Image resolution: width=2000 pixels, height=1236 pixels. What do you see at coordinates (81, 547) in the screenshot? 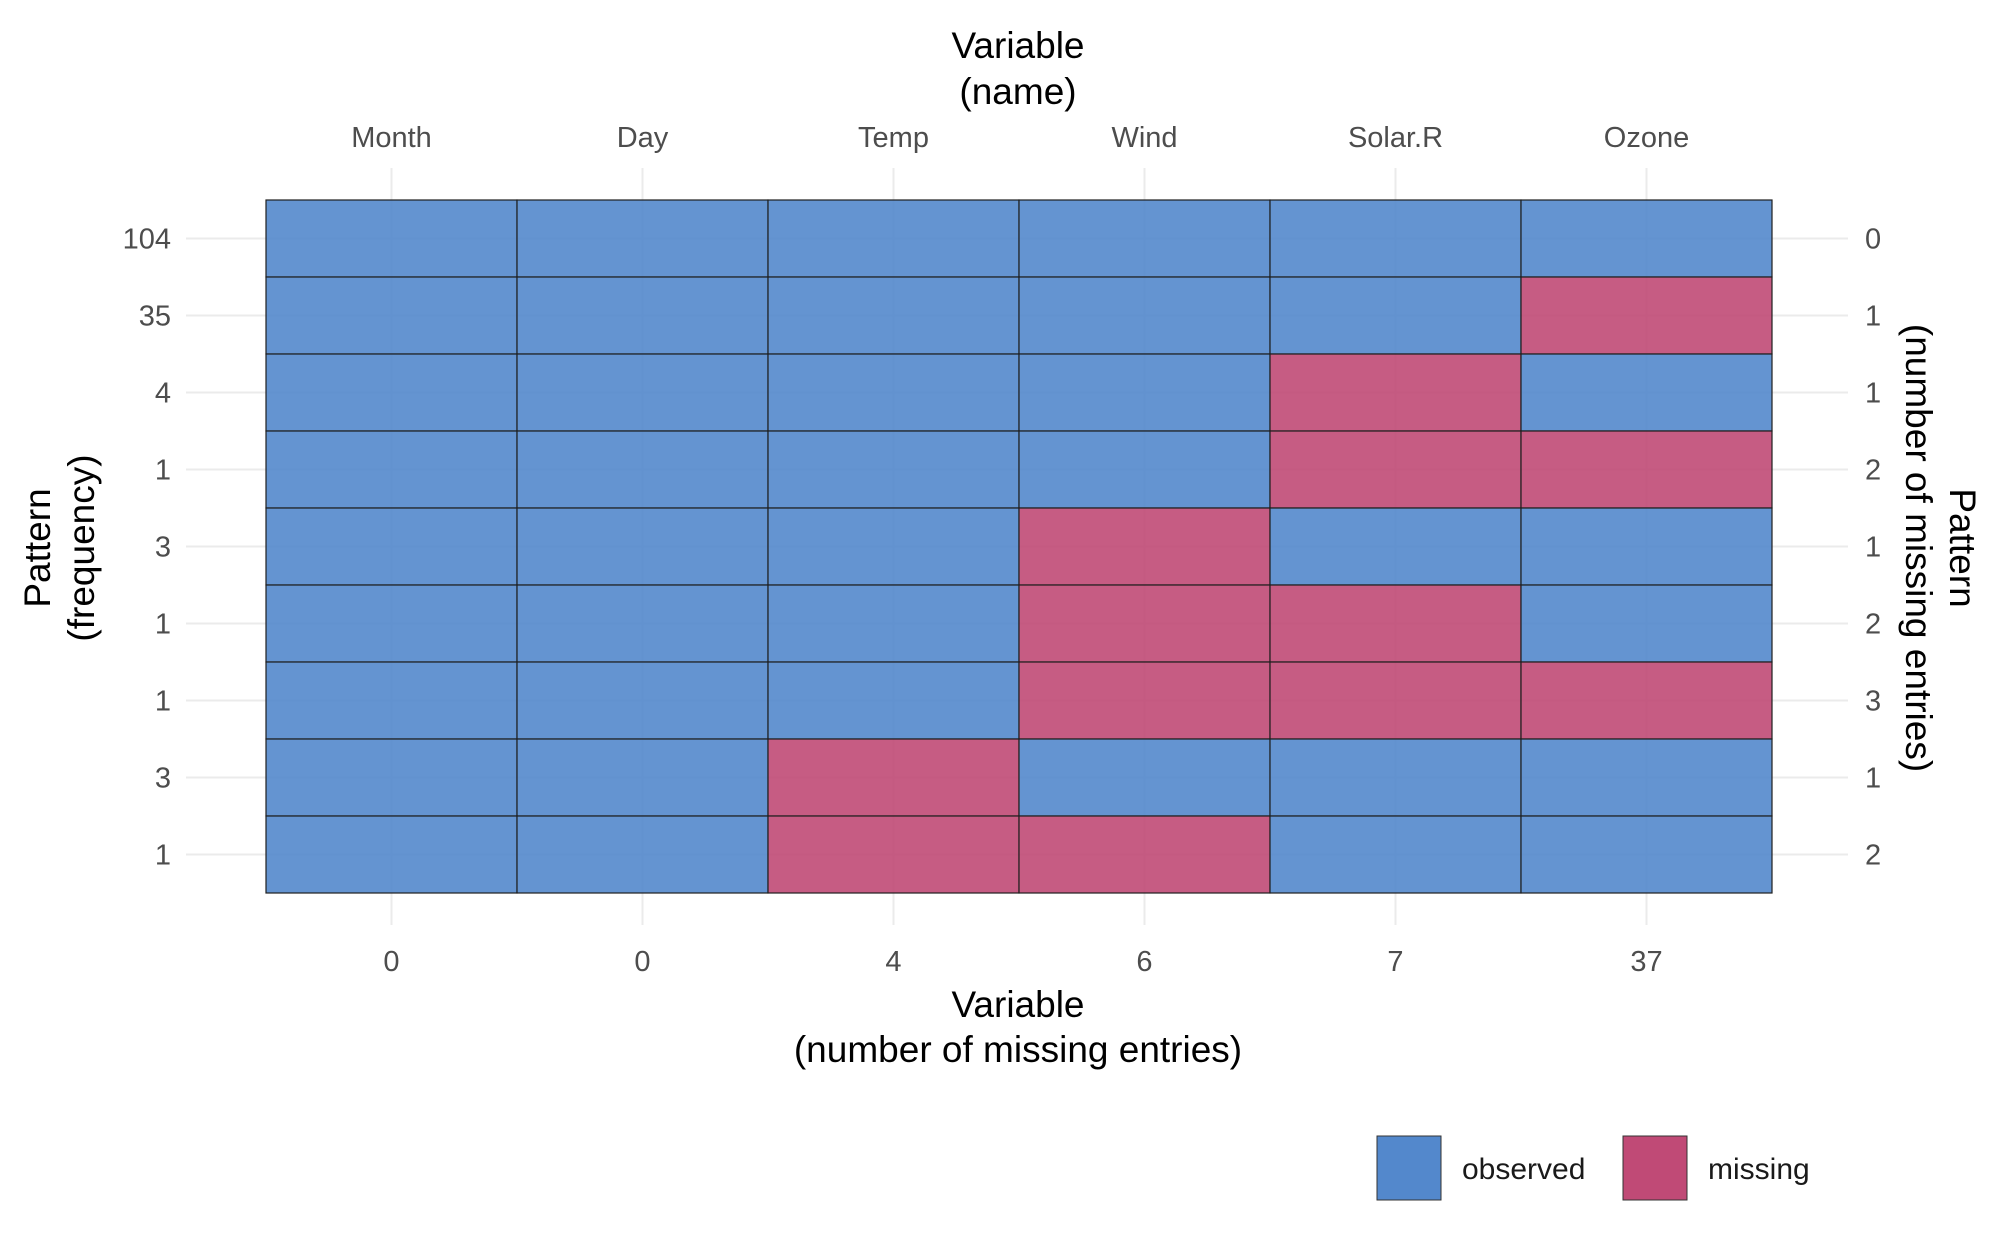
I see `left-axis-title-line2: (frequency)` at bounding box center [81, 547].